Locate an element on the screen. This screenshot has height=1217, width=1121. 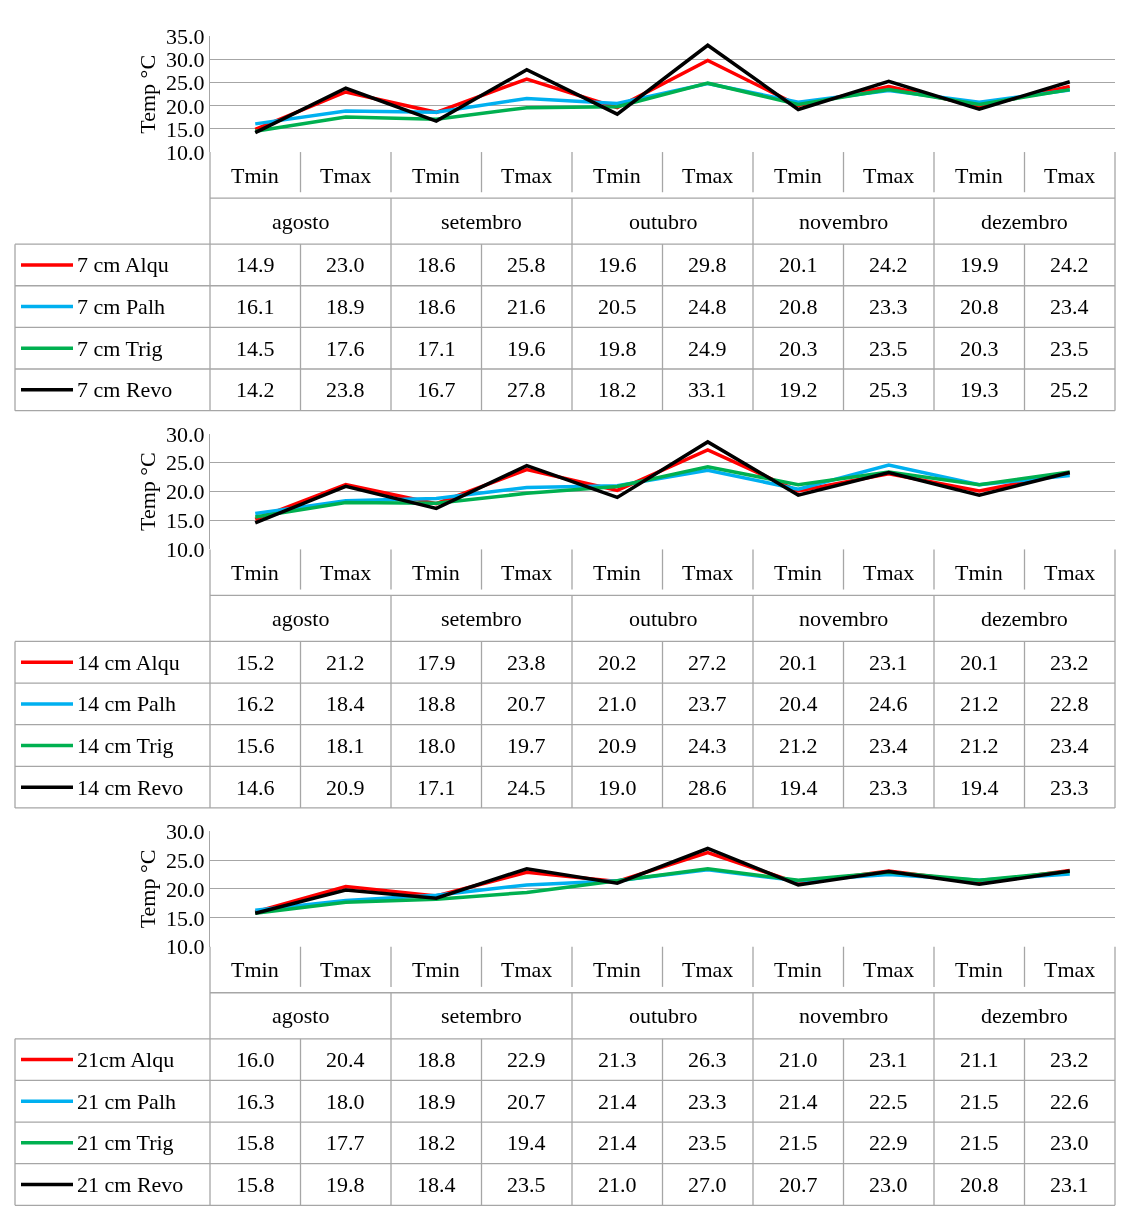
data-label: 21.6 is located at coordinates (526, 306).